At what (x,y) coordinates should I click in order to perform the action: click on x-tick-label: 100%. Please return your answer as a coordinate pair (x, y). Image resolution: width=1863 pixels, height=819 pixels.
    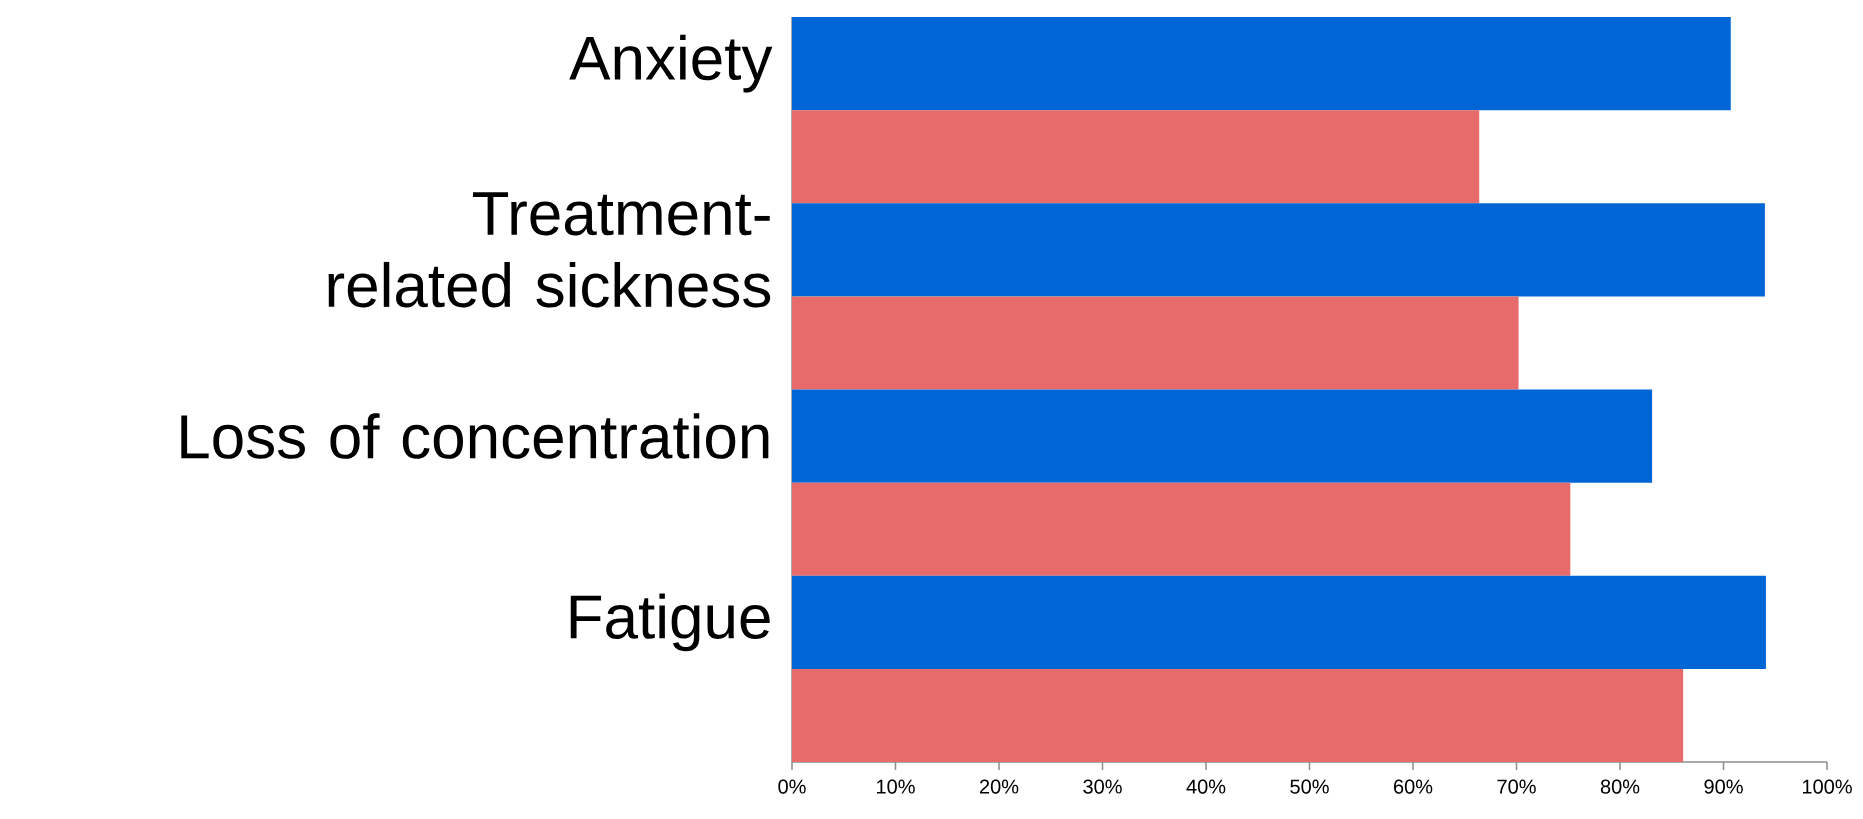
    Looking at the image, I should click on (1827, 786).